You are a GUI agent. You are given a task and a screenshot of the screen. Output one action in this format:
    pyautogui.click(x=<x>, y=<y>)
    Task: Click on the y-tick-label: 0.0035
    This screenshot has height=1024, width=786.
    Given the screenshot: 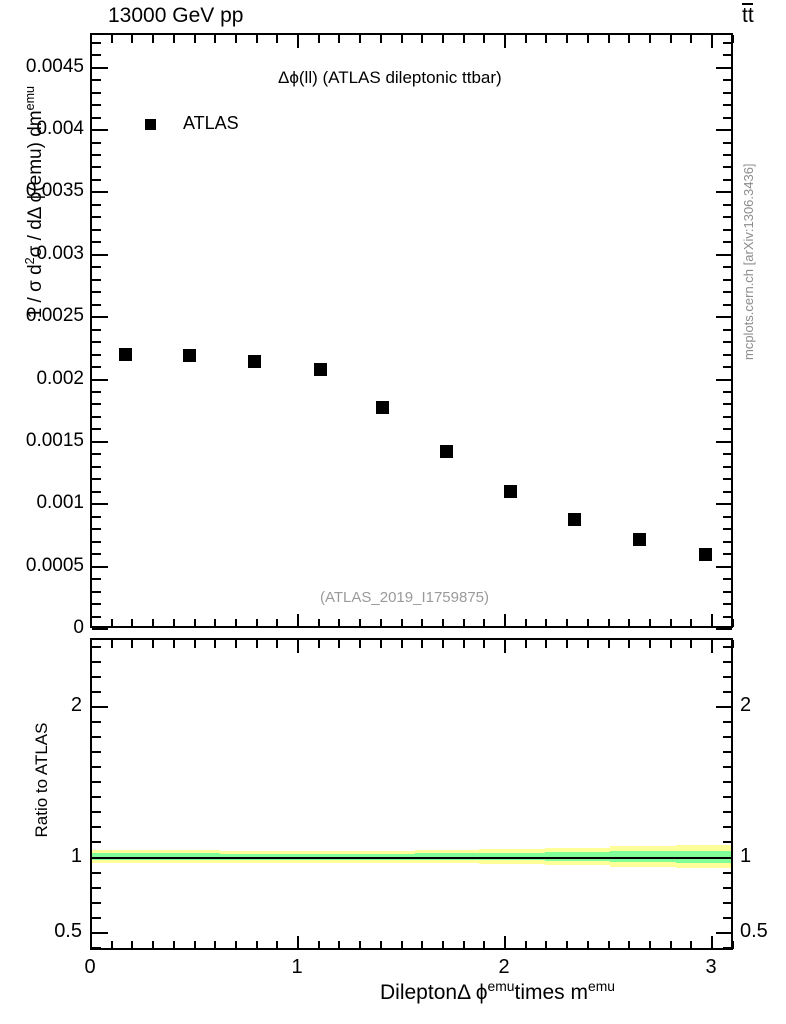 What is the action you would take?
    pyautogui.click(x=54, y=190)
    